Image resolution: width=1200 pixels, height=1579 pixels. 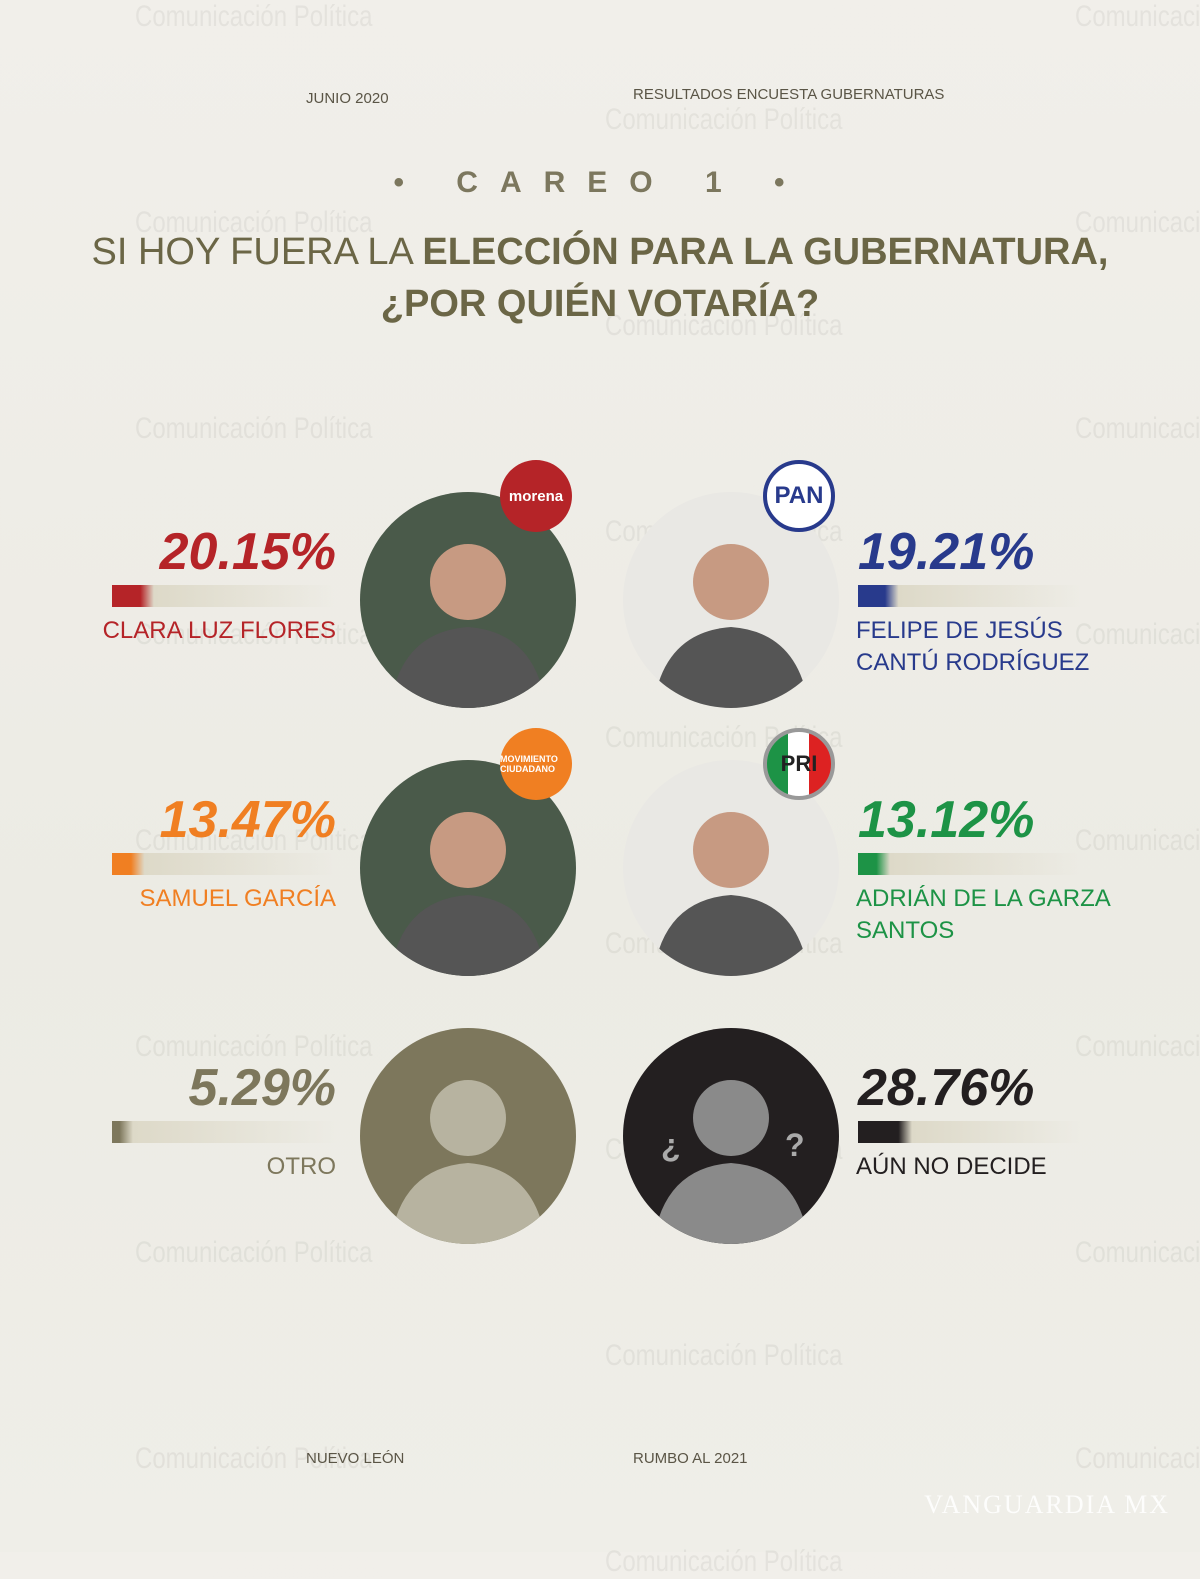 What do you see at coordinates (799, 764) in the screenshot?
I see `party-logo: PRI` at bounding box center [799, 764].